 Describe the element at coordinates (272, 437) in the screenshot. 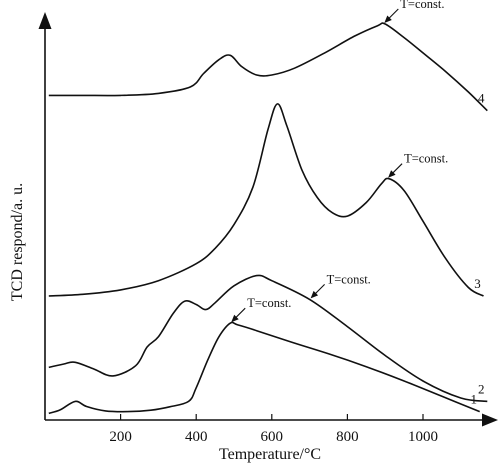

I see `x-tick-label: 600` at that location.